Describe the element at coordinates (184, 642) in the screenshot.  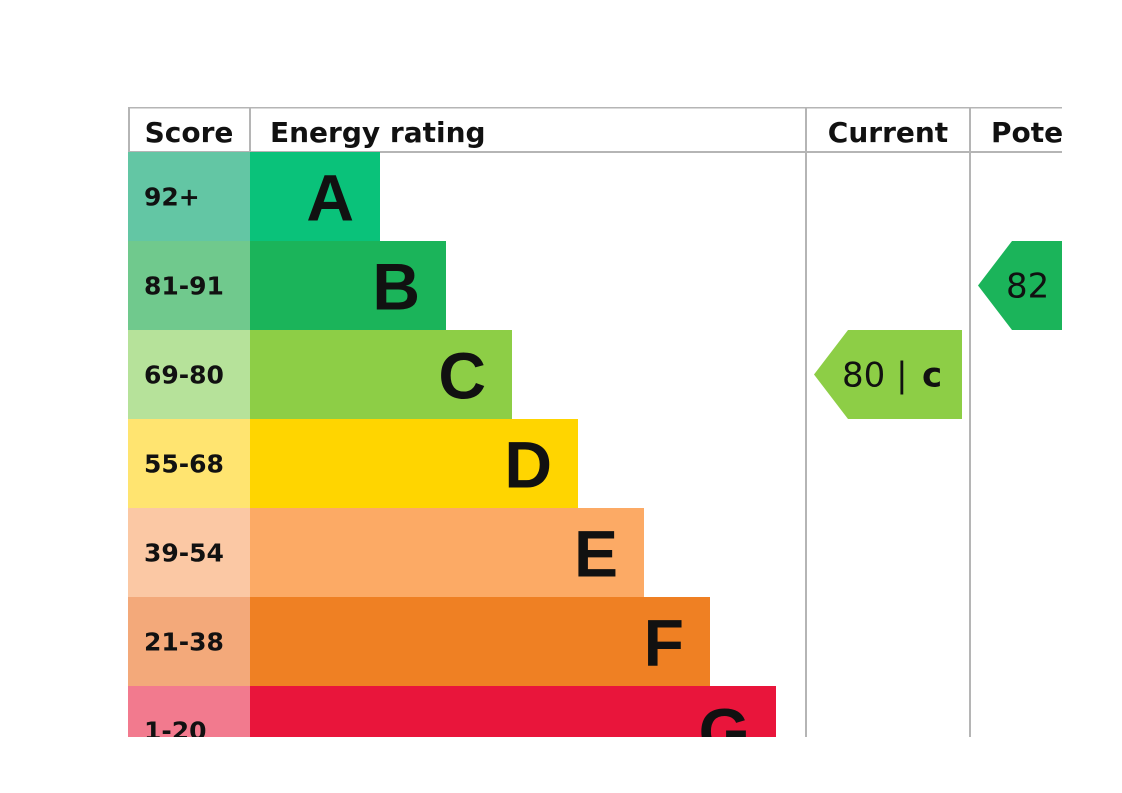
I see `score-label: 21-38` at that location.